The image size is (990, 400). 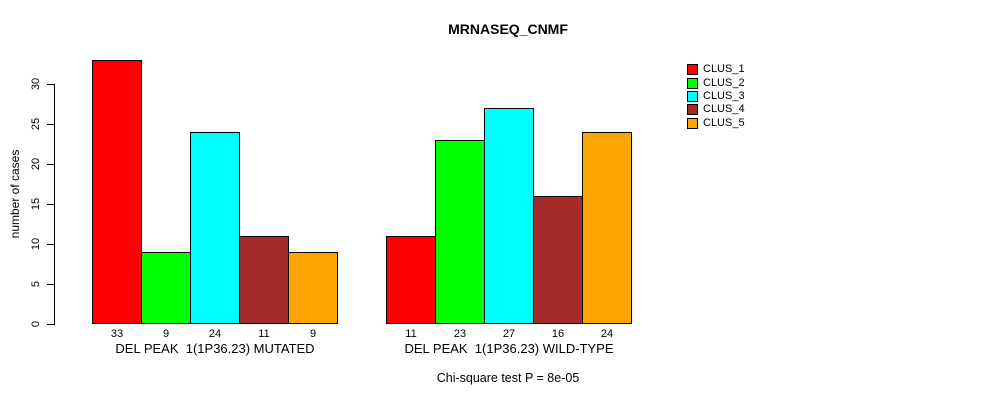 What do you see at coordinates (558, 334) in the screenshot?
I see `bar-value-label: 16` at bounding box center [558, 334].